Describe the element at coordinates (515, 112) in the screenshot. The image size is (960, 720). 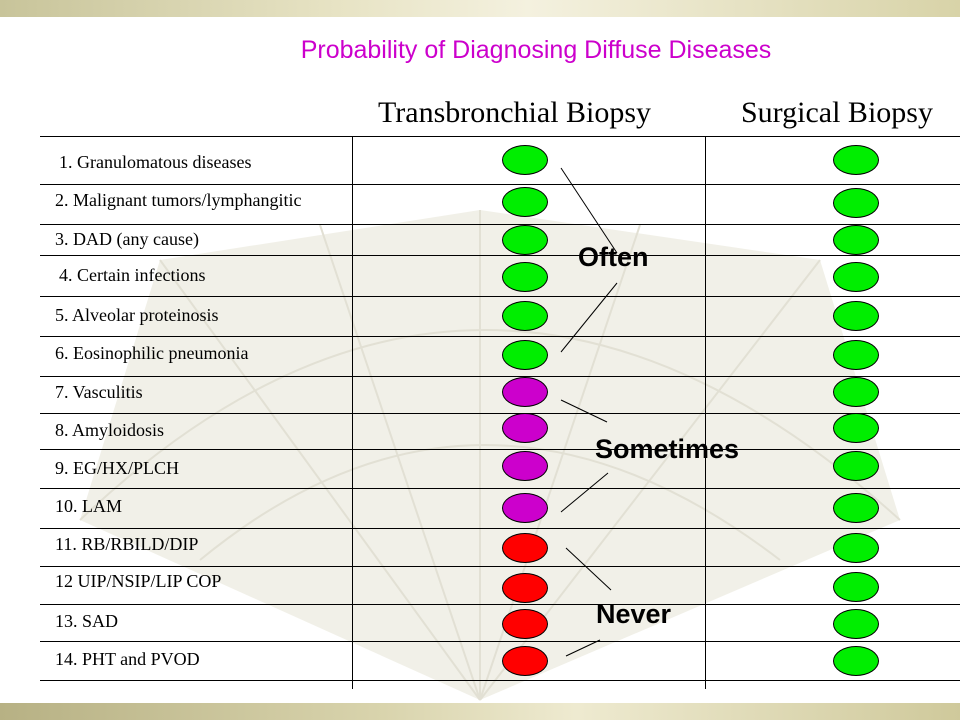
I see `column-header-transbronchial: Transbronchial Biopsy` at that location.